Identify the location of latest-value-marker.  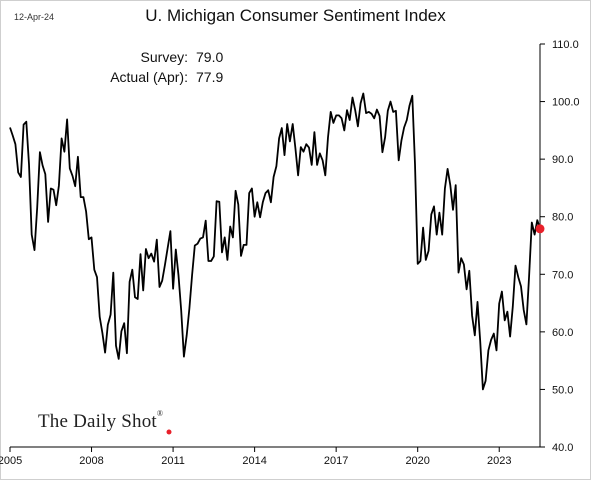
(540, 229).